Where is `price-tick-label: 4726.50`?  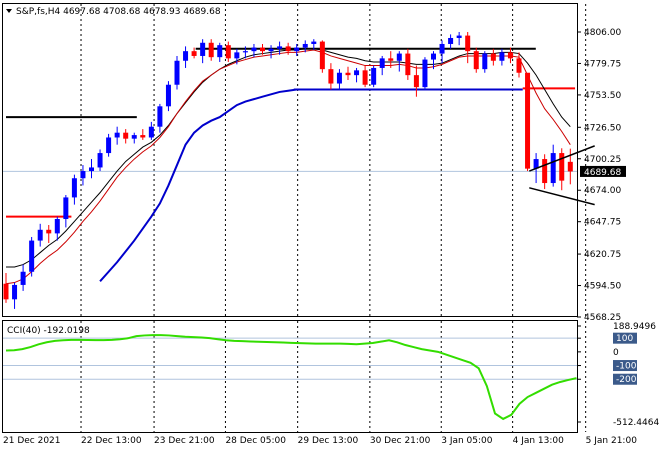 price-tick-label: 4726.50 is located at coordinates (602, 128).